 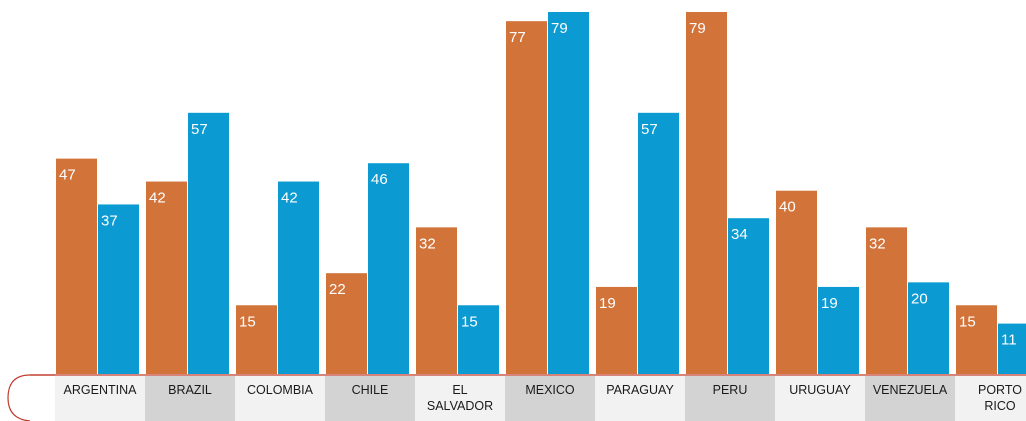 What do you see at coordinates (379, 179) in the screenshot?
I see `value-label-series1-3: 46` at bounding box center [379, 179].